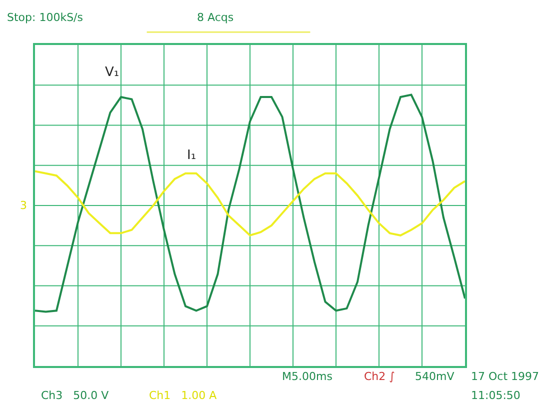 The width and height of the screenshot is (557, 414). I want to click on series-label: I₁, so click(191, 155).